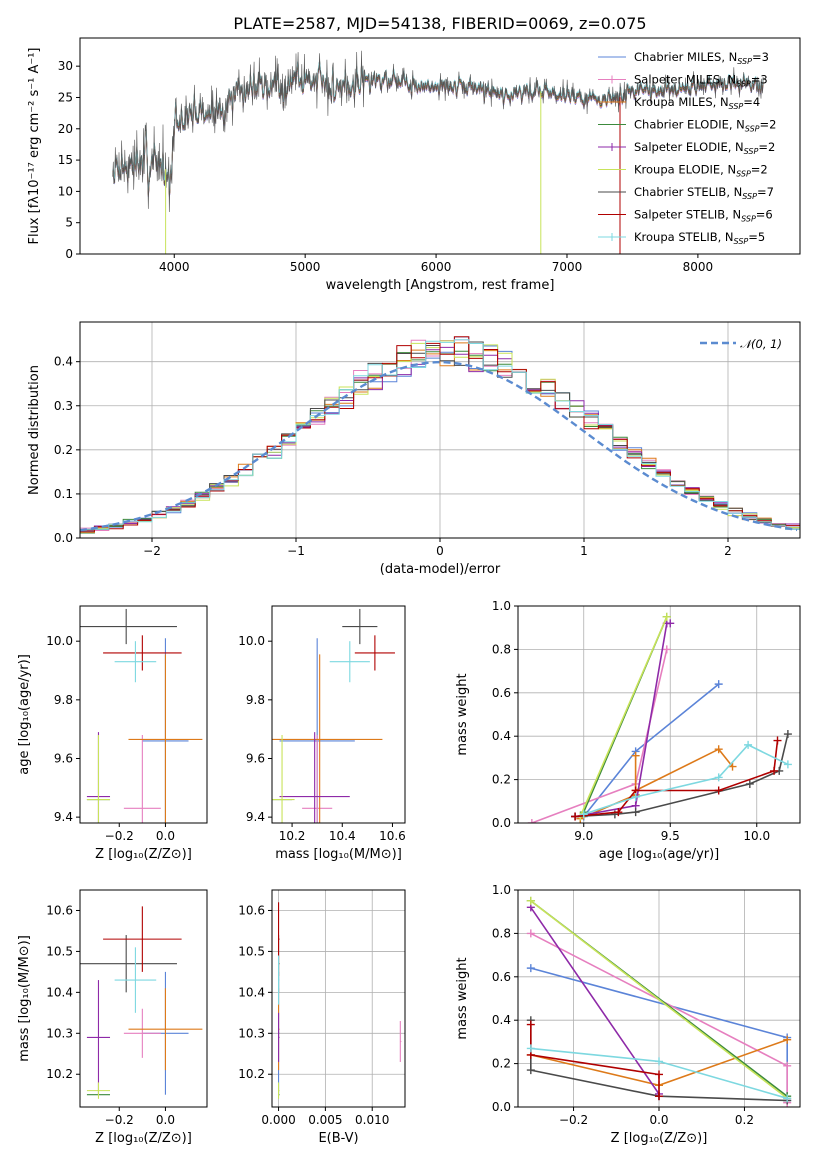 The width and height of the screenshot is (819, 1170). I want to click on x-tick-label: 10.0, so click(756, 836).